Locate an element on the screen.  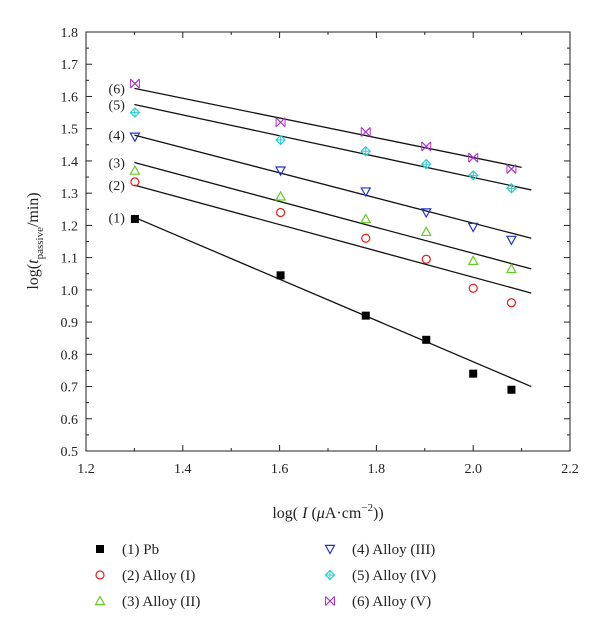
y-tick-label: 1.5 is located at coordinates (70, 130).